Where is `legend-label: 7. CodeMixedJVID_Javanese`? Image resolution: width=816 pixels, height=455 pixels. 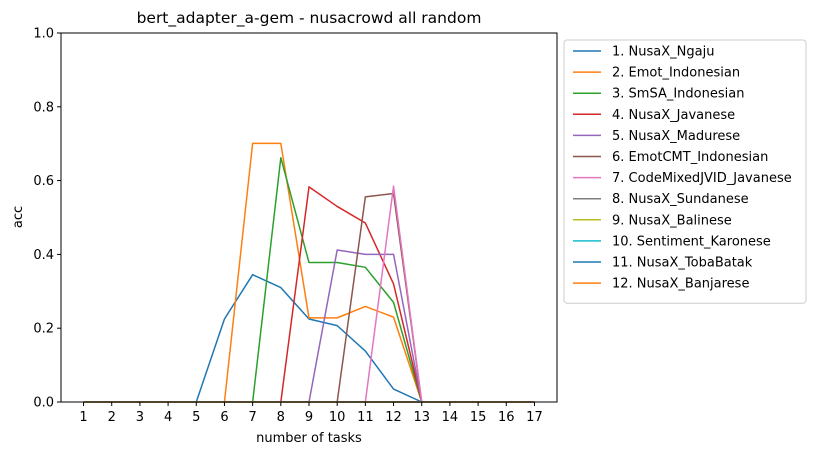 legend-label: 7. CodeMixedJVID_Javanese is located at coordinates (702, 178).